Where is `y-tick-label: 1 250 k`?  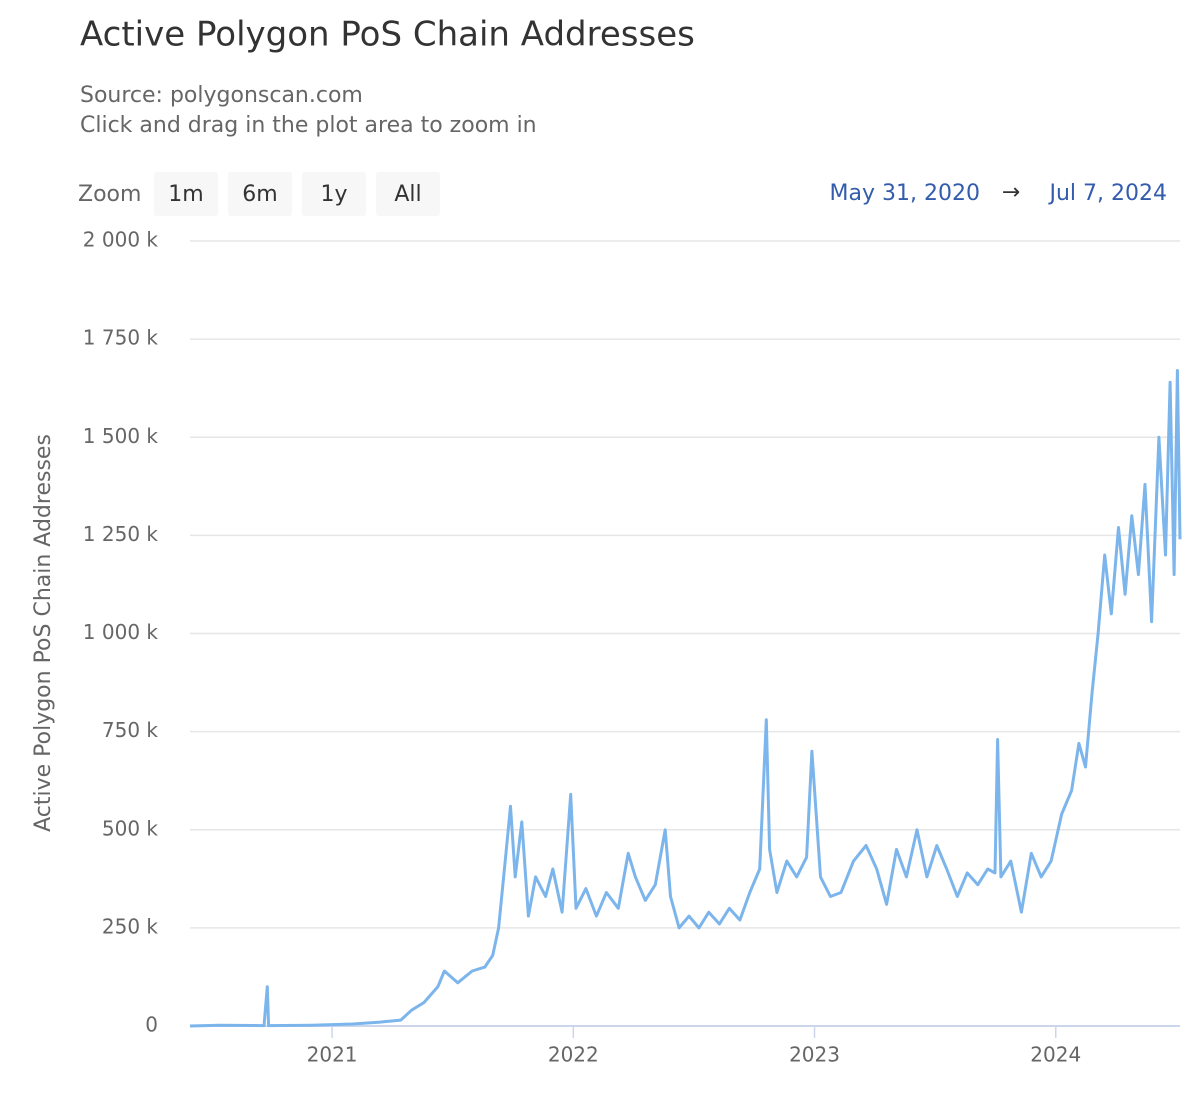
y-tick-label: 1 250 k is located at coordinates (121, 534).